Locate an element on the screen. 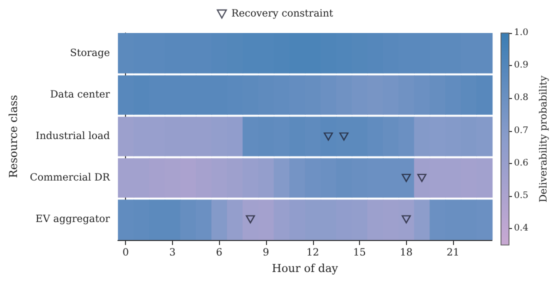  color-bar-label: 0.5 is located at coordinates (521, 196).